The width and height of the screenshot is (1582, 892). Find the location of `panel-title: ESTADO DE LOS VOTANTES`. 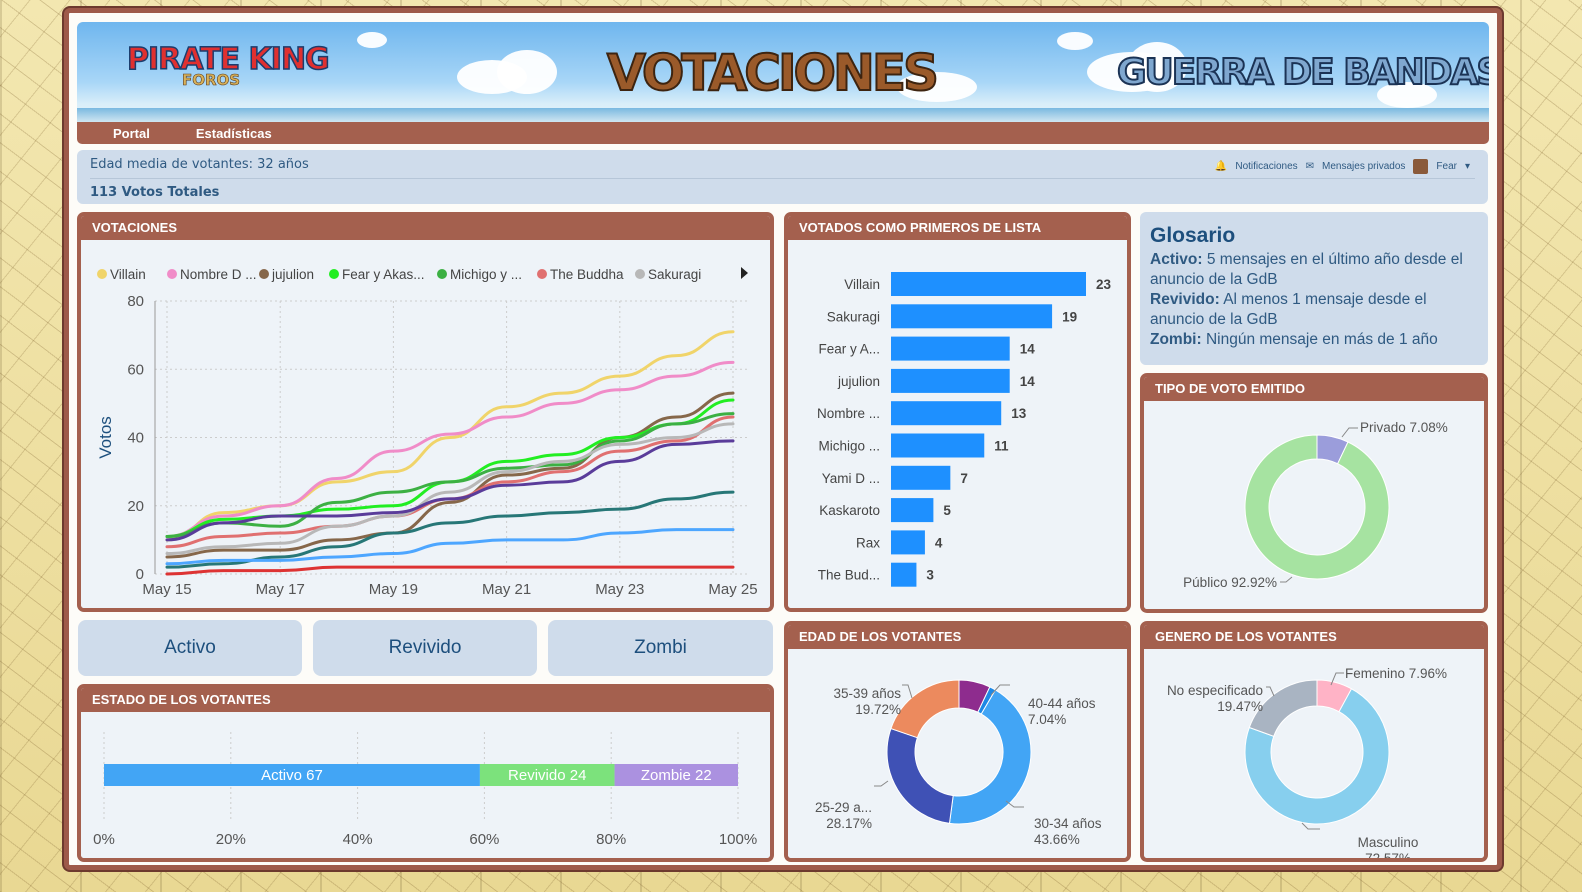

panel-title: ESTADO DE LOS VOTANTES is located at coordinates (425, 700).